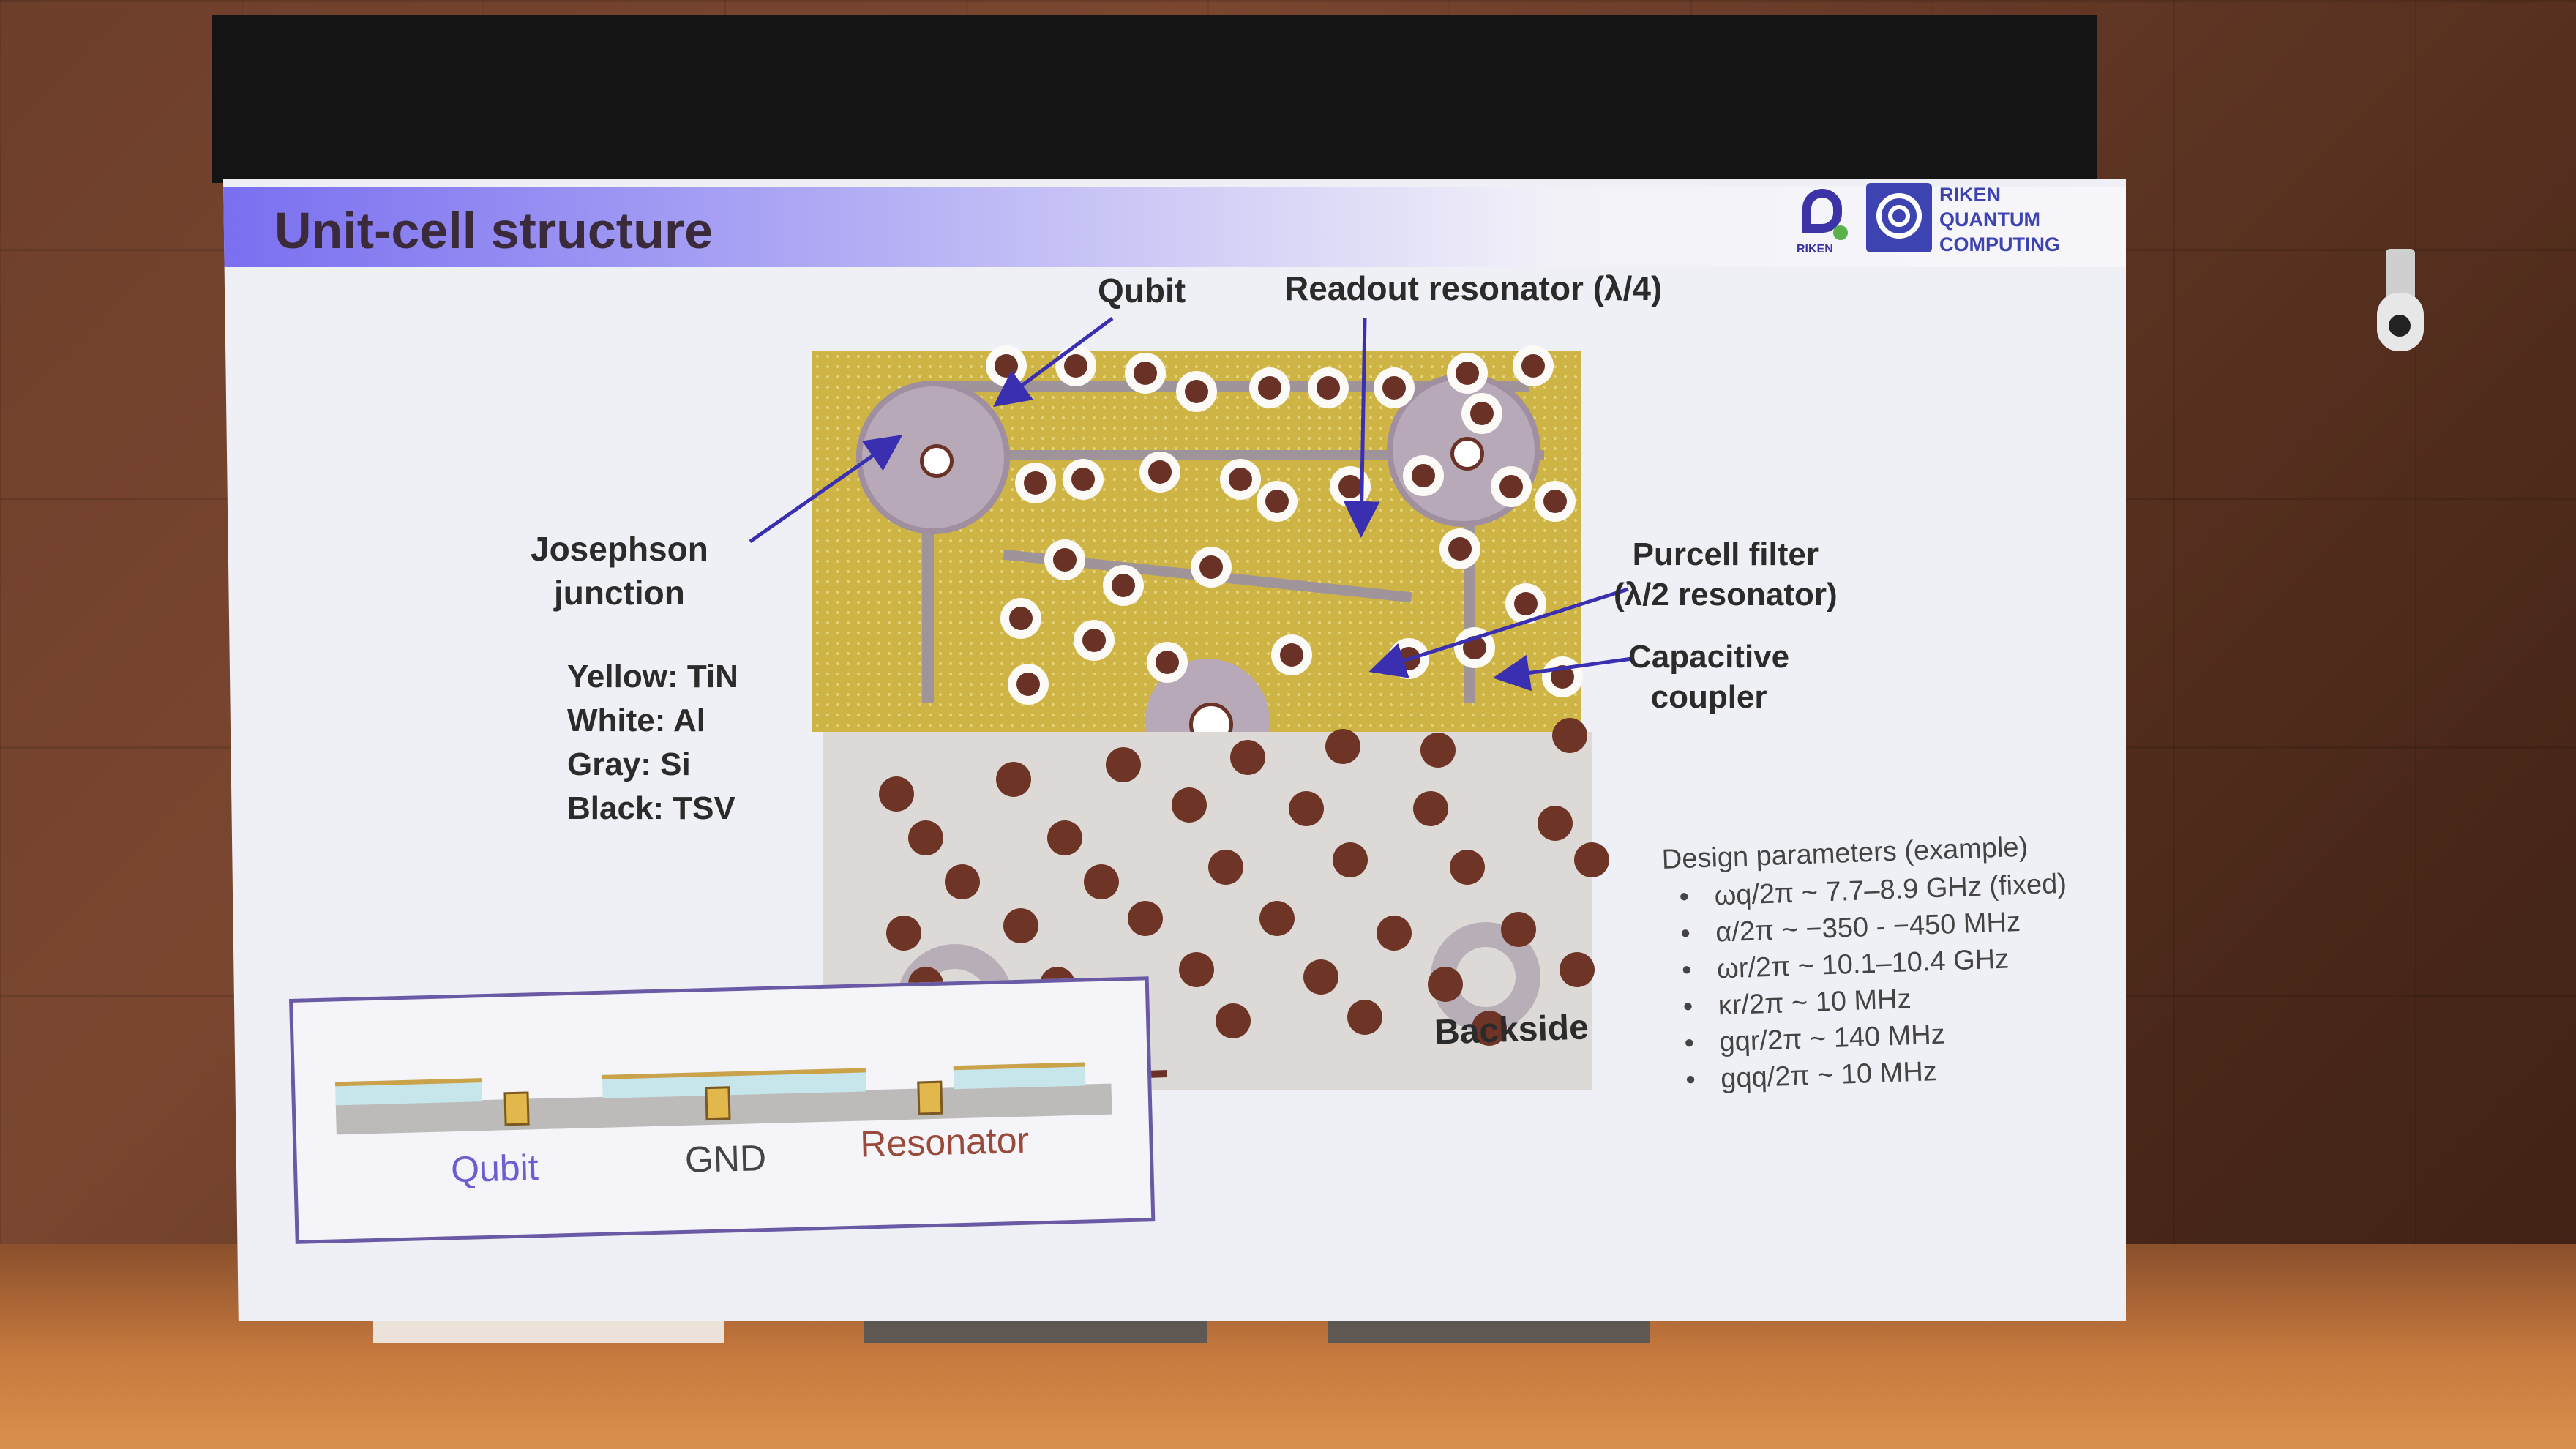 This screenshot has width=2576, height=1449. Describe the element at coordinates (636, 720) in the screenshot. I see `legend-item: White: Al` at that location.